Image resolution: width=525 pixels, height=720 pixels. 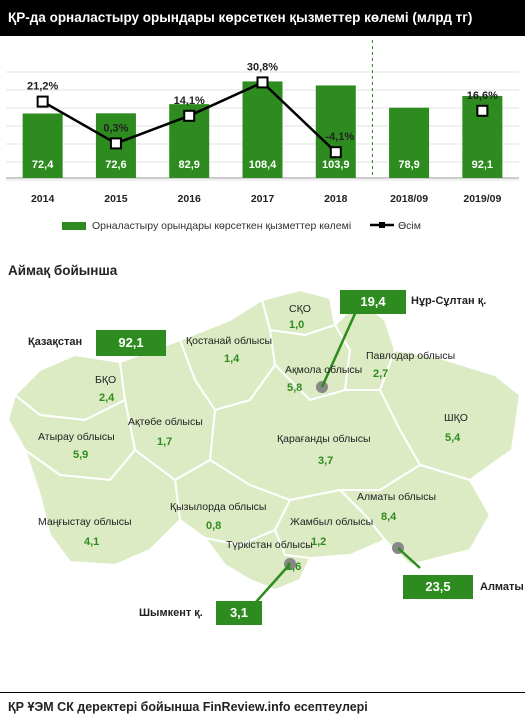 I want to click on region-value-mangystau: 4,1, so click(x=92, y=542).